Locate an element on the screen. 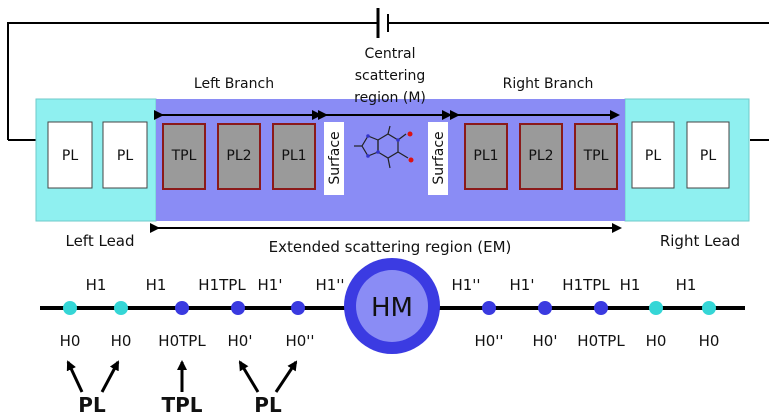  right-tpl-box: TPL is located at coordinates (596, 156).